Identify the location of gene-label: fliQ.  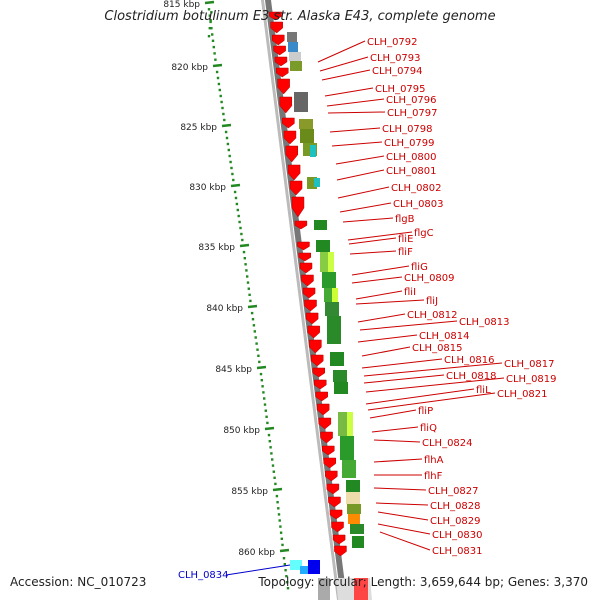
(428, 428).